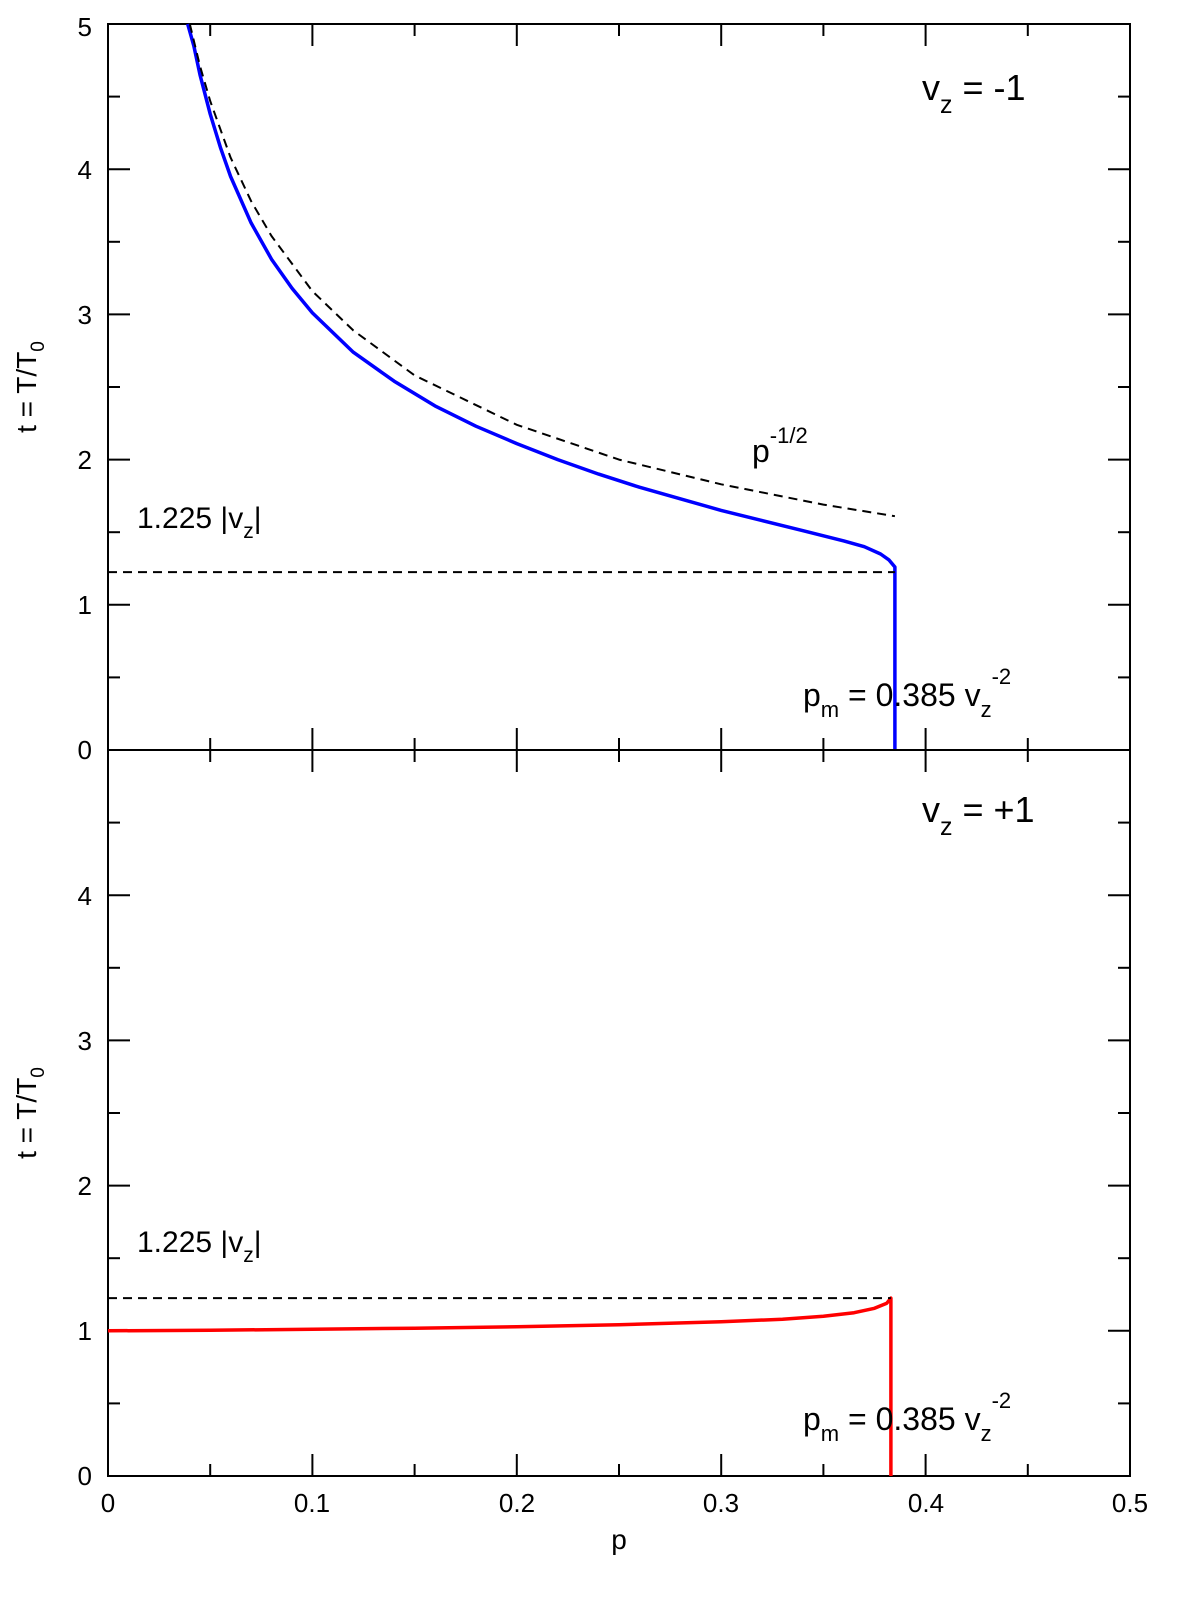 This screenshot has height=1622, width=1200. What do you see at coordinates (258, 1242) in the screenshot?
I see `bottom-threshold-tail: |` at bounding box center [258, 1242].